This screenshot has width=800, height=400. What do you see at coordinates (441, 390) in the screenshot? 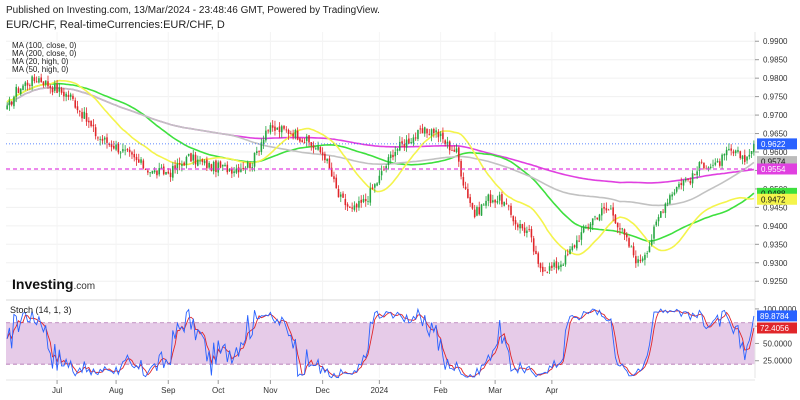
I see `time-tick-label: Feb` at bounding box center [441, 390].